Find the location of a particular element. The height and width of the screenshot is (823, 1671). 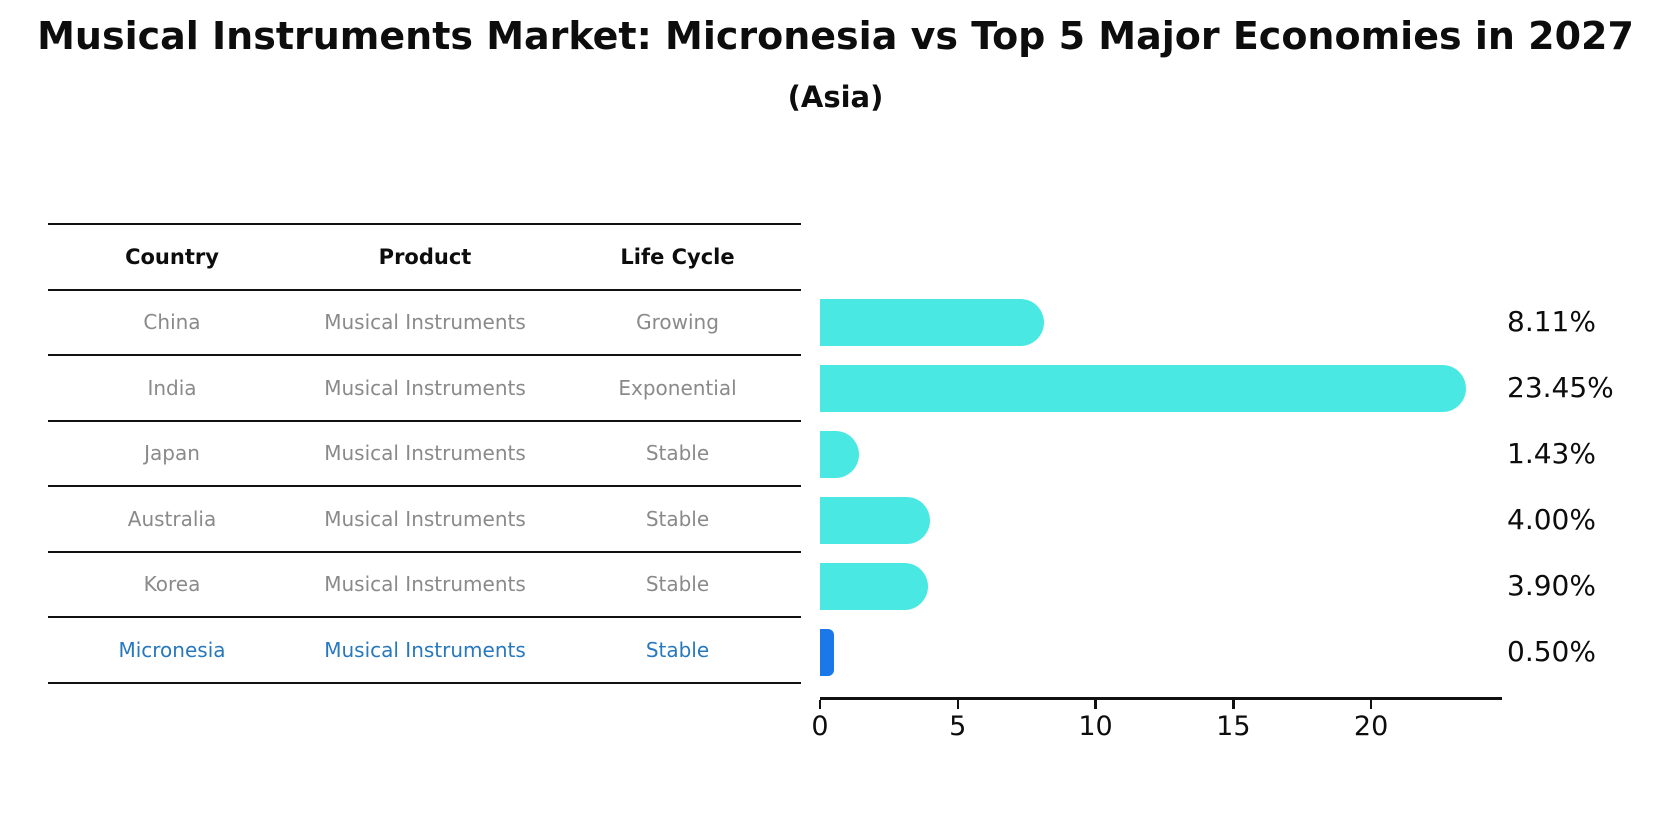

table-row: Korea Musical Instruments Stable is located at coordinates (424, 585).